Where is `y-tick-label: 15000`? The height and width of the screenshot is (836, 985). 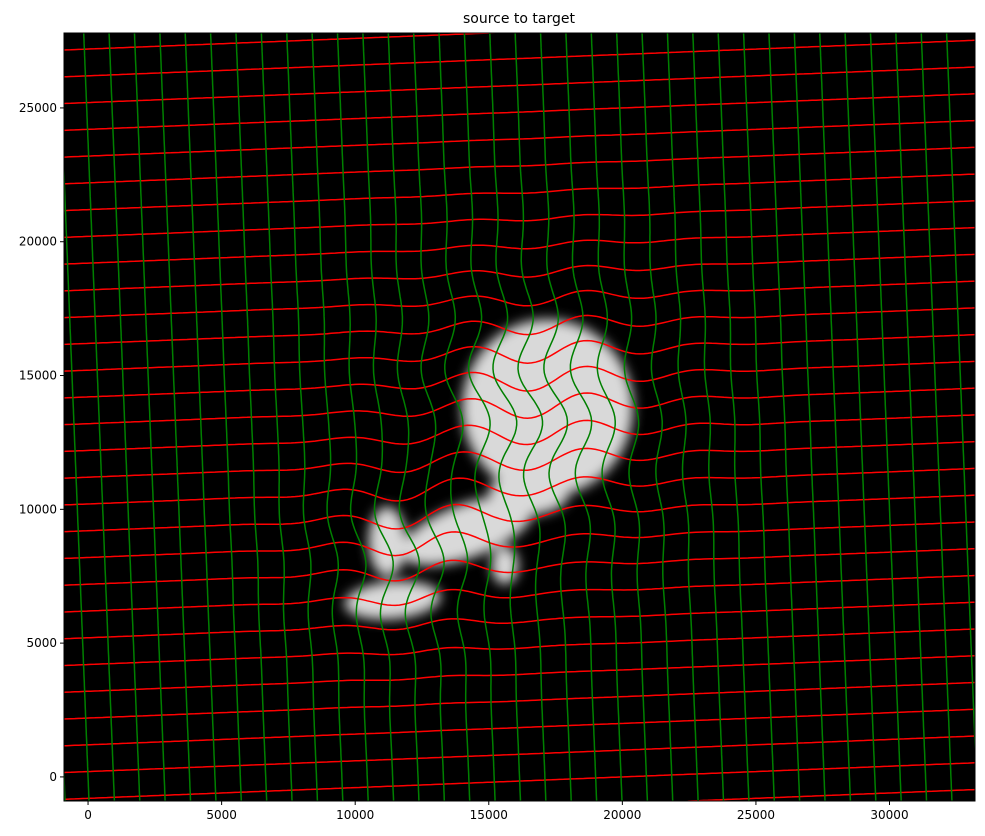 y-tick-label: 15000 is located at coordinates (38, 376).